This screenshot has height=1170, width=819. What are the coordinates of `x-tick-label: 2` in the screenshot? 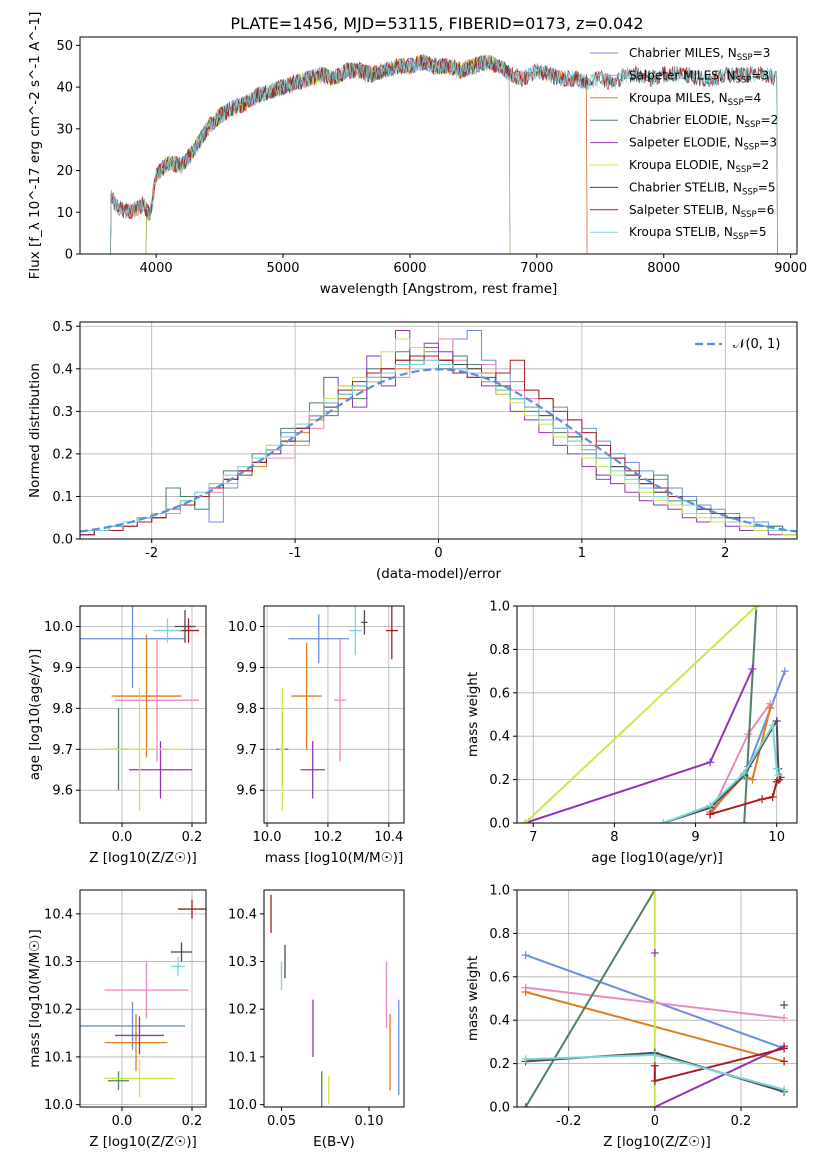 It's located at (725, 553).